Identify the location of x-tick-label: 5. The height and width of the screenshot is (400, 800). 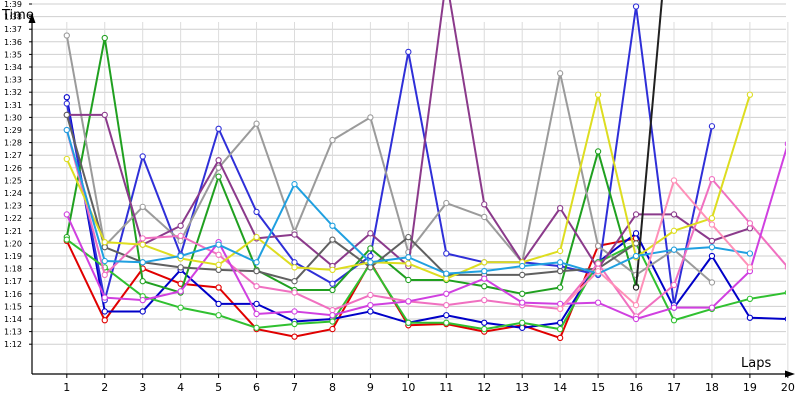
(218, 387).